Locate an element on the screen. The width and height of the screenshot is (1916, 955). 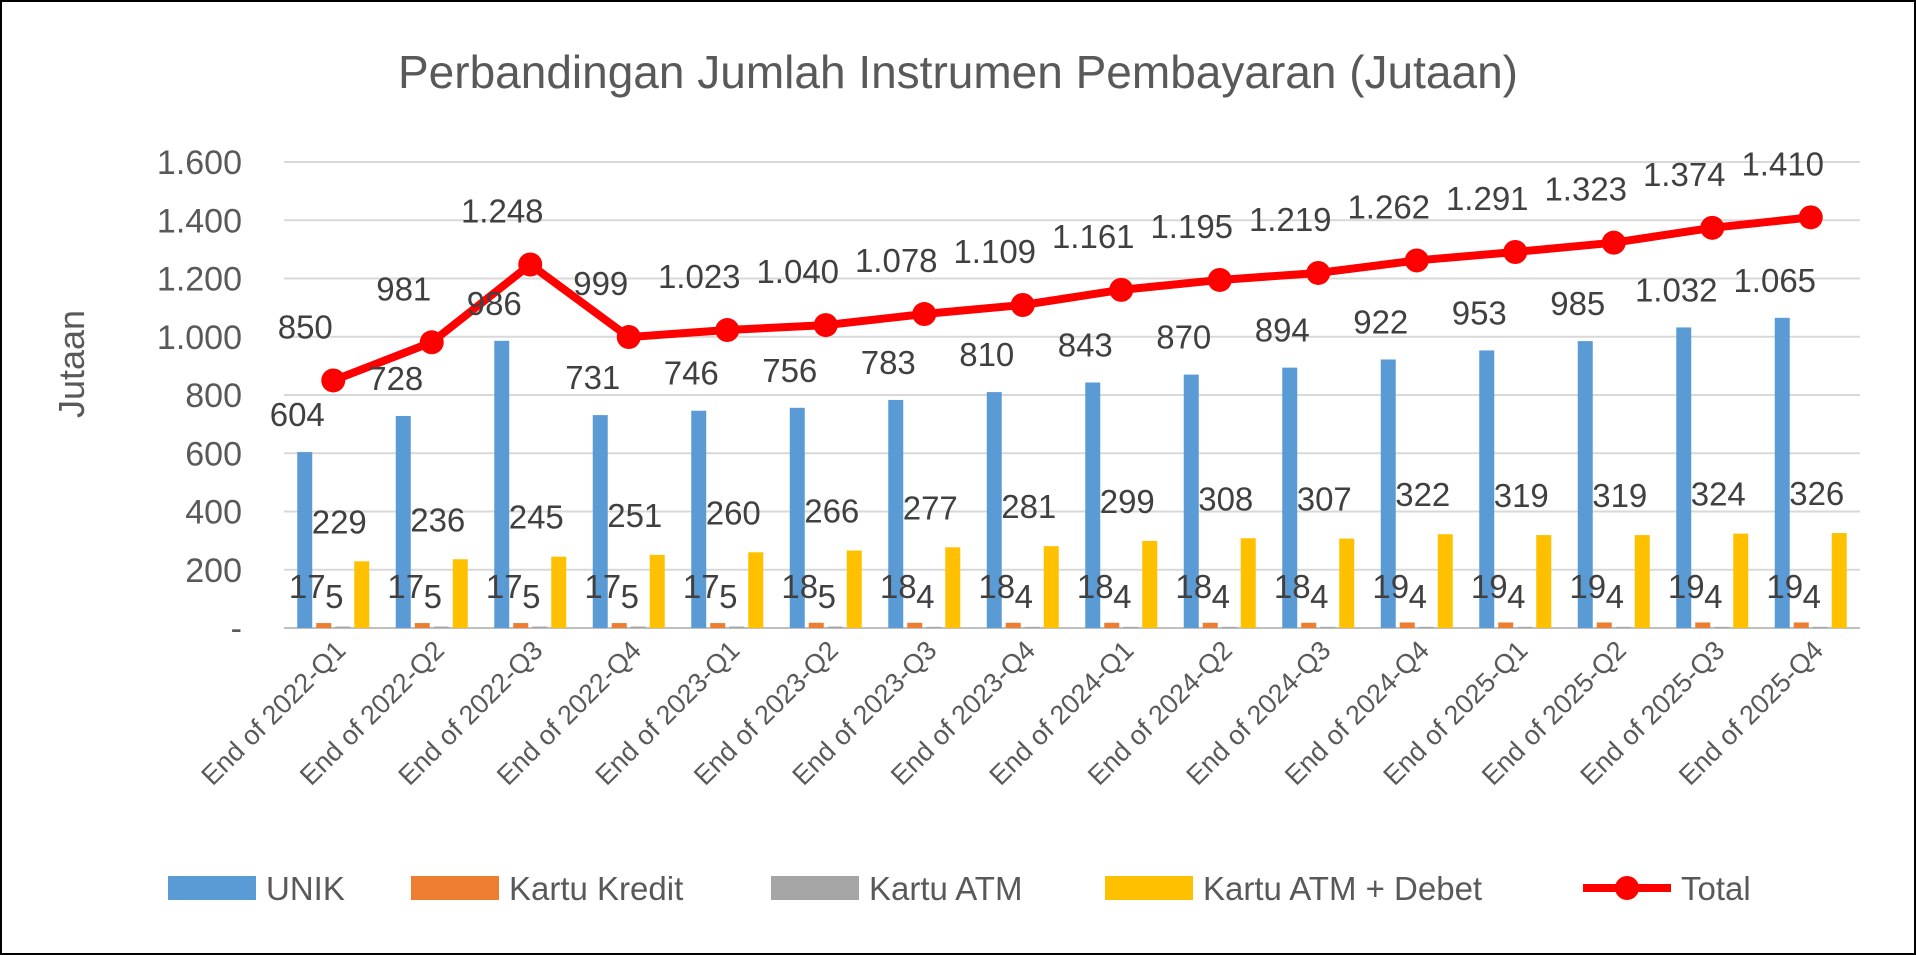
data-label-kartu-kredit: 19 is located at coordinates (1587, 586).